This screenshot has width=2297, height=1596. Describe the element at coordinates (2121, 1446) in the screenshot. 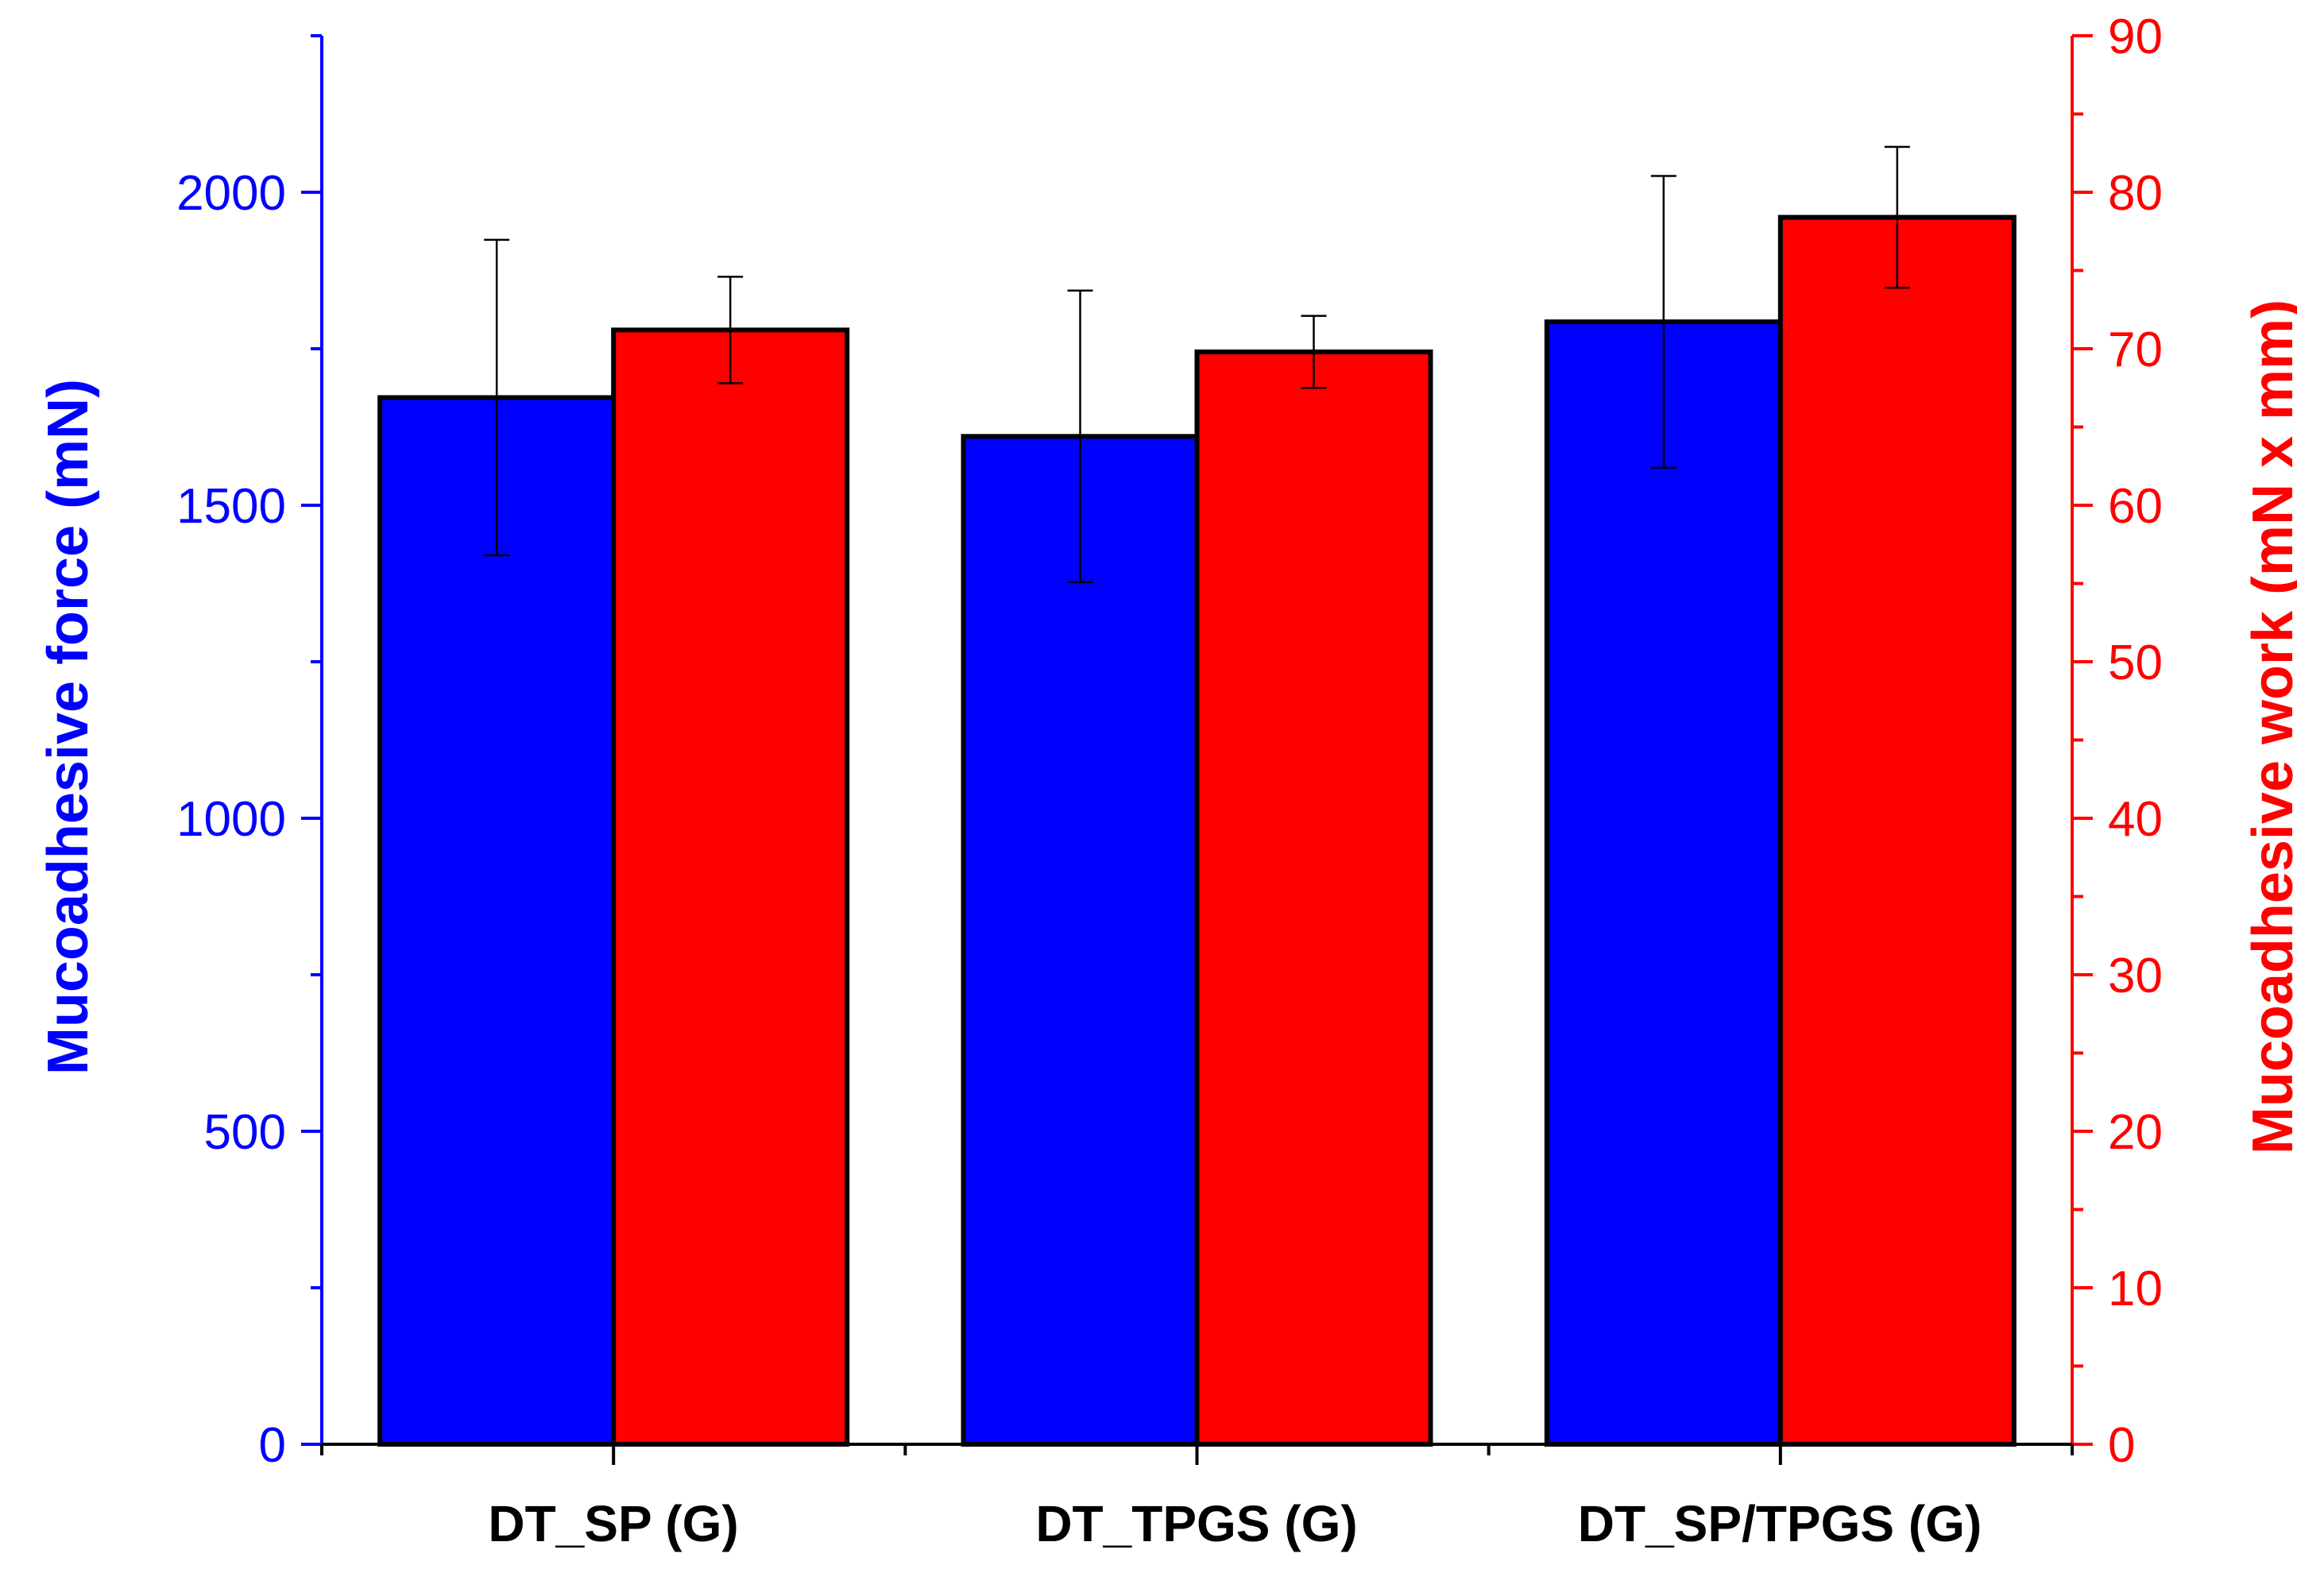

I see `y2-tick-label-0: 0` at that location.